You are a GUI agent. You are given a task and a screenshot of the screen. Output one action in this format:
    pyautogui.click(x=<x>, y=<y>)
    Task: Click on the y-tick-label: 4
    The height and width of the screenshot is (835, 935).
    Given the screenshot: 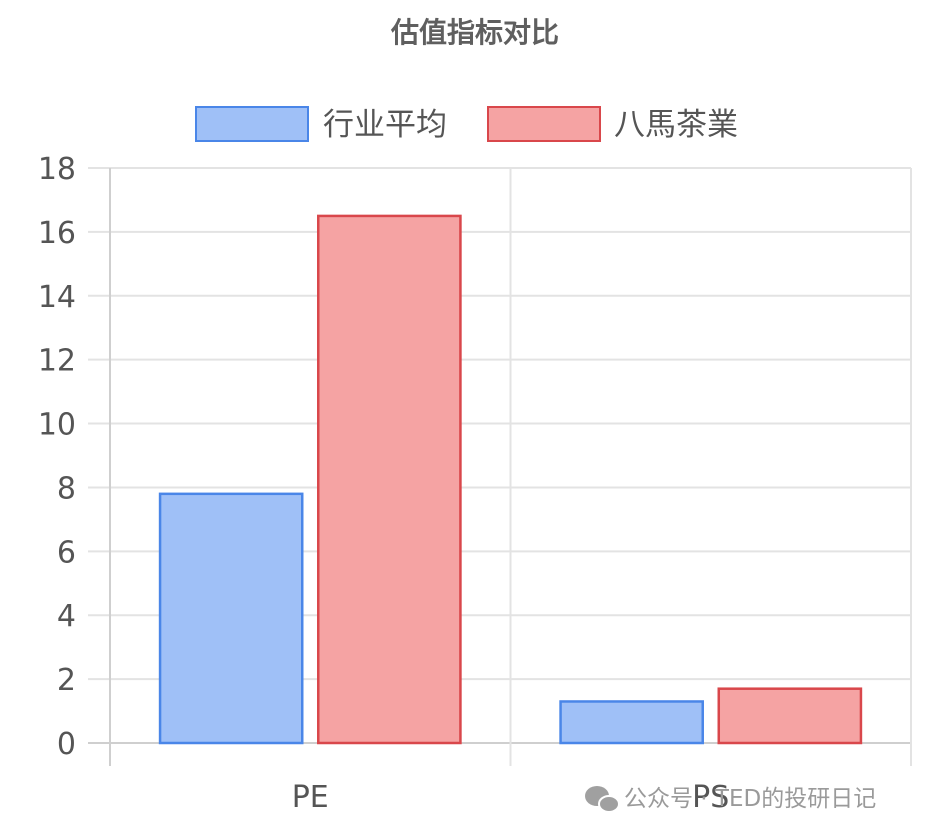 What is the action you would take?
    pyautogui.click(x=66, y=616)
    